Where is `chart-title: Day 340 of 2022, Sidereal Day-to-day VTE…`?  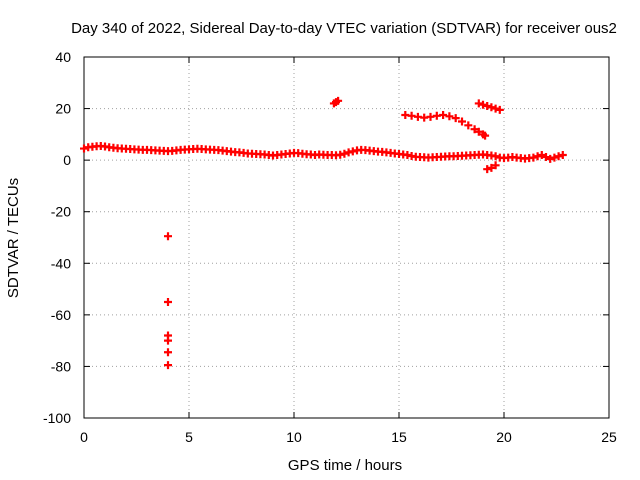 chart-title: Day 340 of 2022, Sidereal Day-to-day VTE… is located at coordinates (344, 28).